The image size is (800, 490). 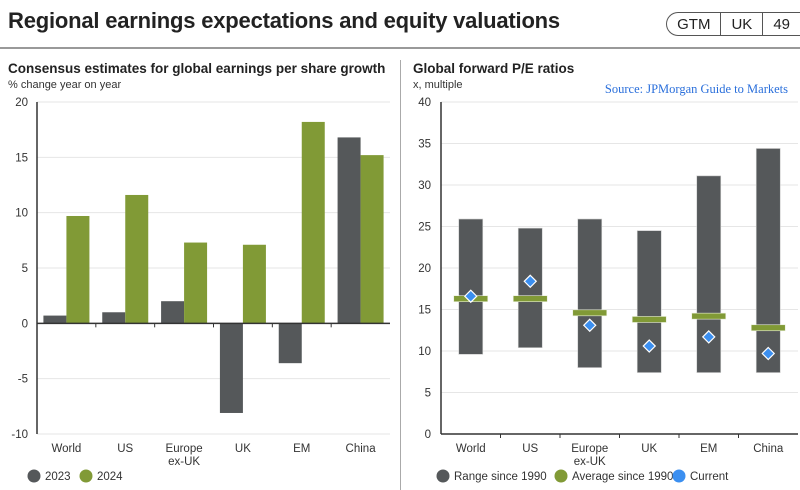 What do you see at coordinates (110, 477) in the screenshot?
I see `legend-label: 2024` at bounding box center [110, 477].